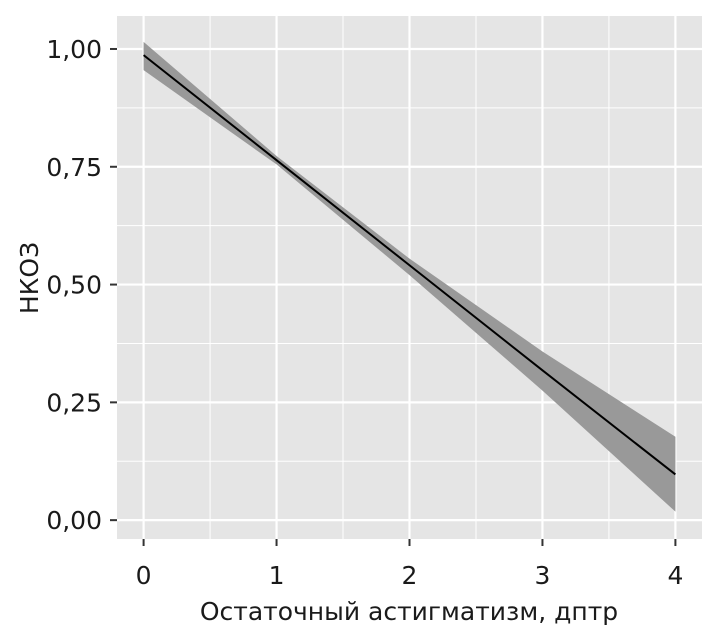 The width and height of the screenshot is (716, 628). What do you see at coordinates (675, 575) in the screenshot?
I see `x-tick-label: 4` at bounding box center [675, 575].